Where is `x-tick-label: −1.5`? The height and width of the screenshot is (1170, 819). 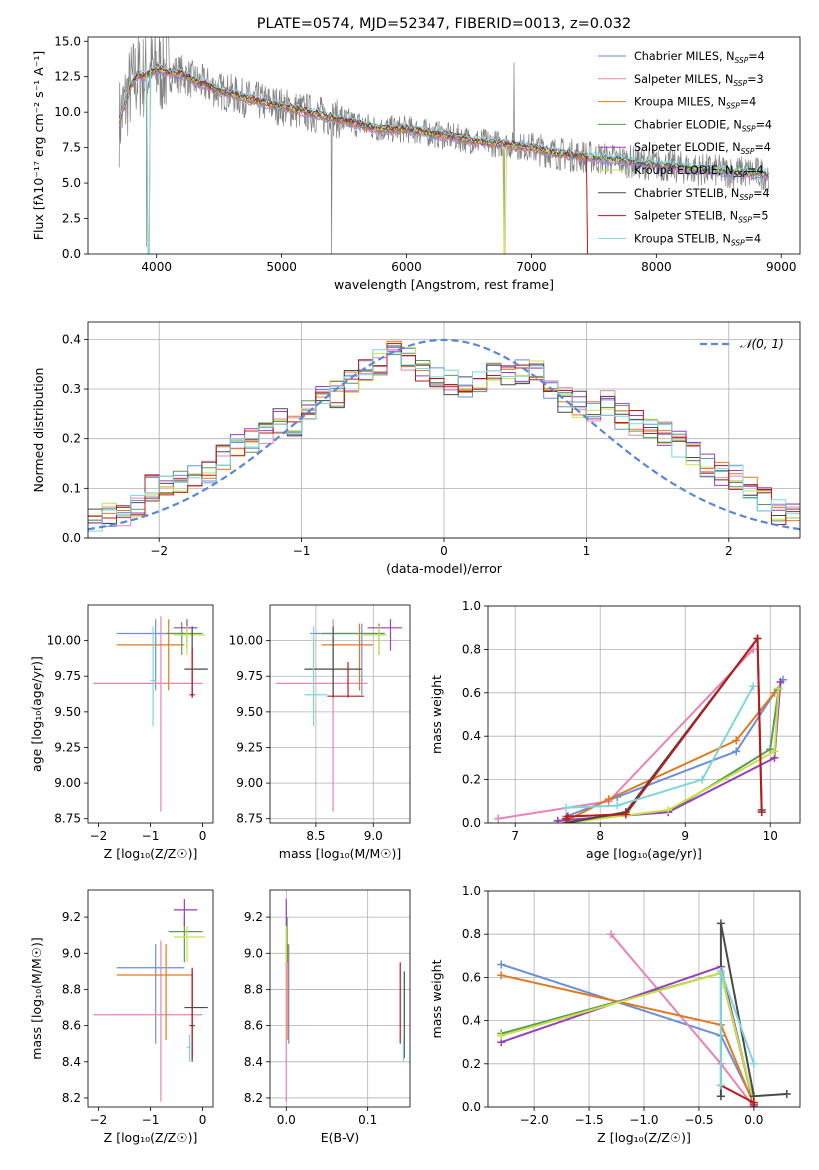 x-tick-label: −1.5 is located at coordinates (589, 1120).